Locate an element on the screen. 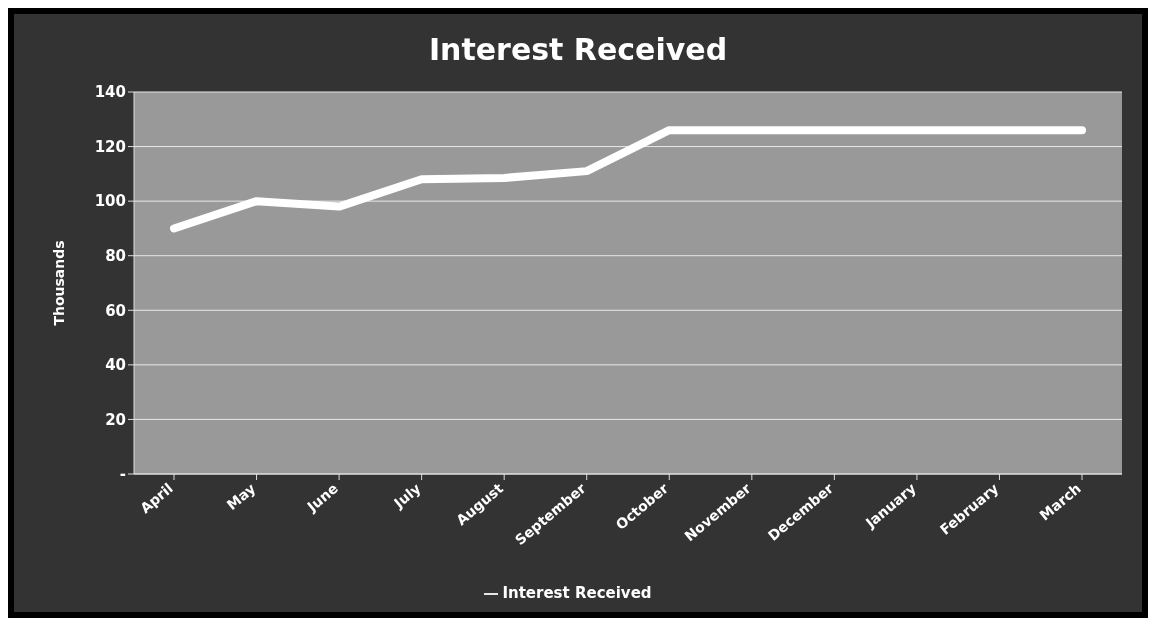  y-tick-label: 100 is located at coordinates (110, 201).